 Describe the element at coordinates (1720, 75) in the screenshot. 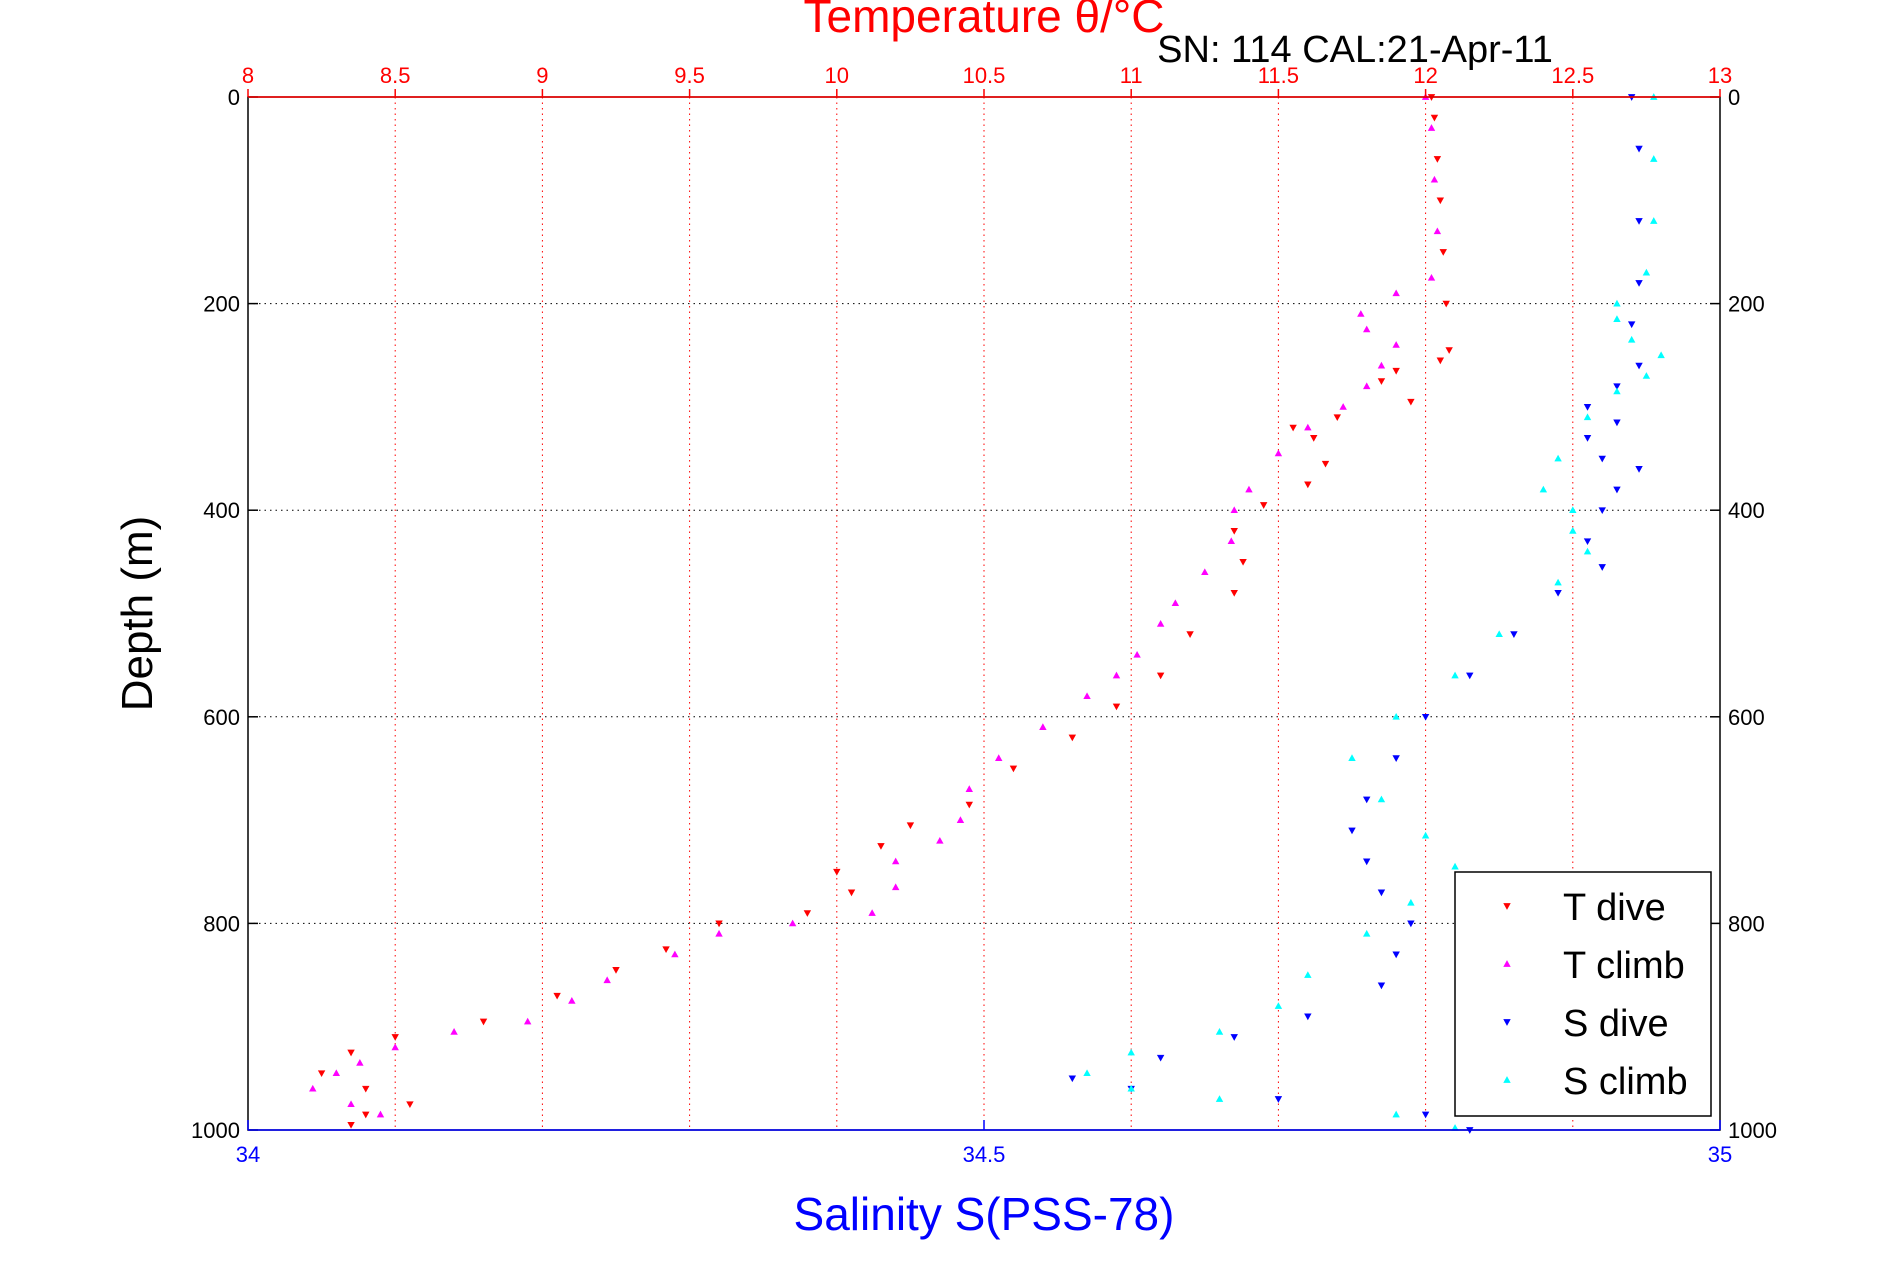

I see `temperature-tick-label: 13` at that location.